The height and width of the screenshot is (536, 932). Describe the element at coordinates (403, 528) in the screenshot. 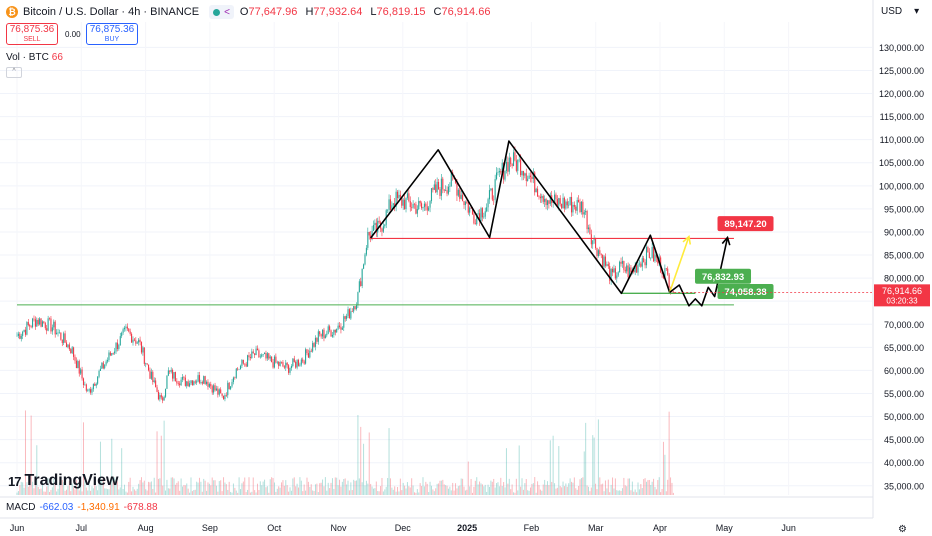

I see `time-axis: Jun Jul Aug Sep Oct Nov Dec 2025 Feb Mar Apr May Jun` at that location.